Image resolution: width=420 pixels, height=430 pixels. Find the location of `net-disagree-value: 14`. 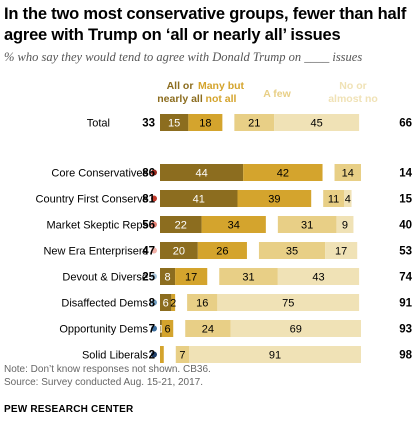

net-disagree-value: 14 is located at coordinates (405, 174).